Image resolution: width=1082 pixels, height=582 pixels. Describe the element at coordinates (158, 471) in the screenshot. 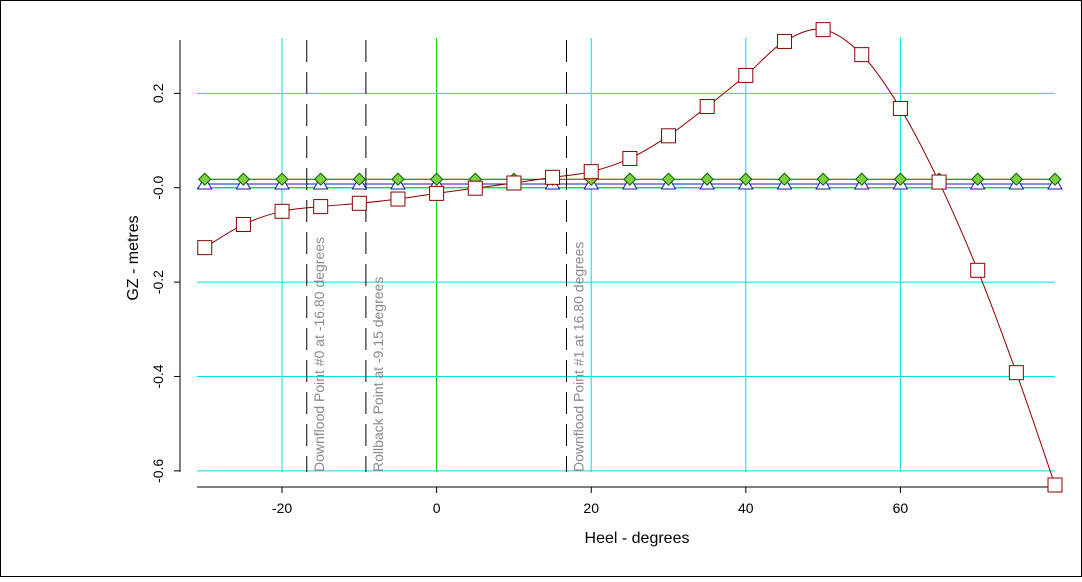

I see `y-tick-label: -0.6` at that location.